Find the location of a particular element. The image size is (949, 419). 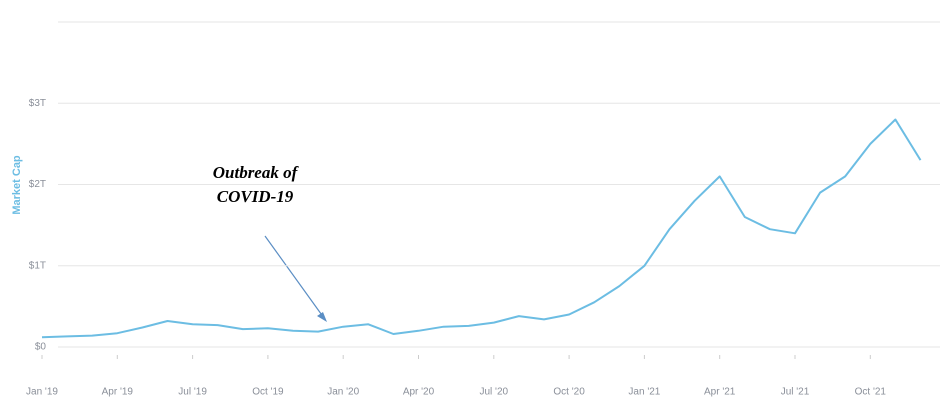

annotation: COVID-19 is located at coordinates (255, 196).